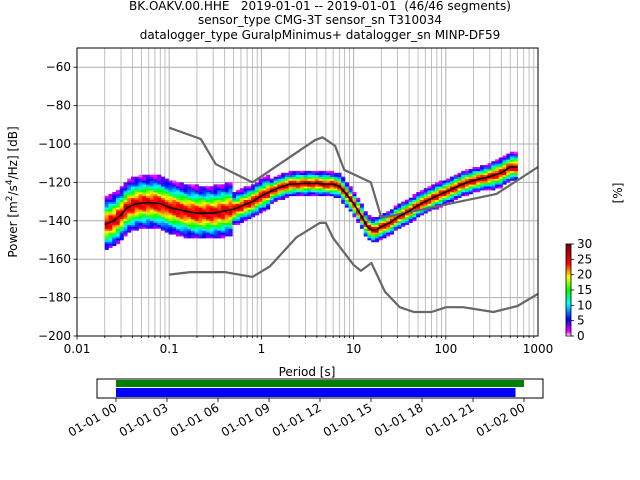 The height and width of the screenshot is (480, 640). Describe the element at coordinates (584, 259) in the screenshot. I see `colorbar-tick-label: 25` at that location.